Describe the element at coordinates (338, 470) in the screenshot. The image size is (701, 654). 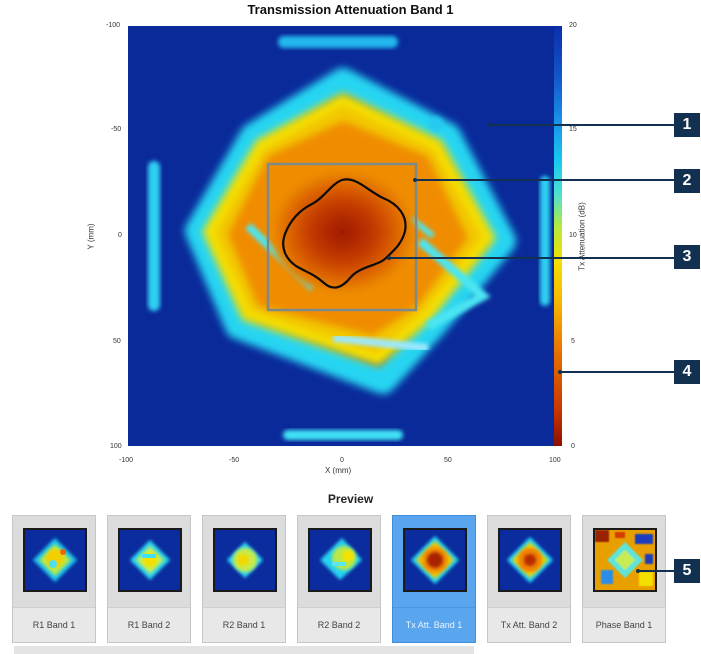
I see `x-axis-label: X (mm)` at that location.